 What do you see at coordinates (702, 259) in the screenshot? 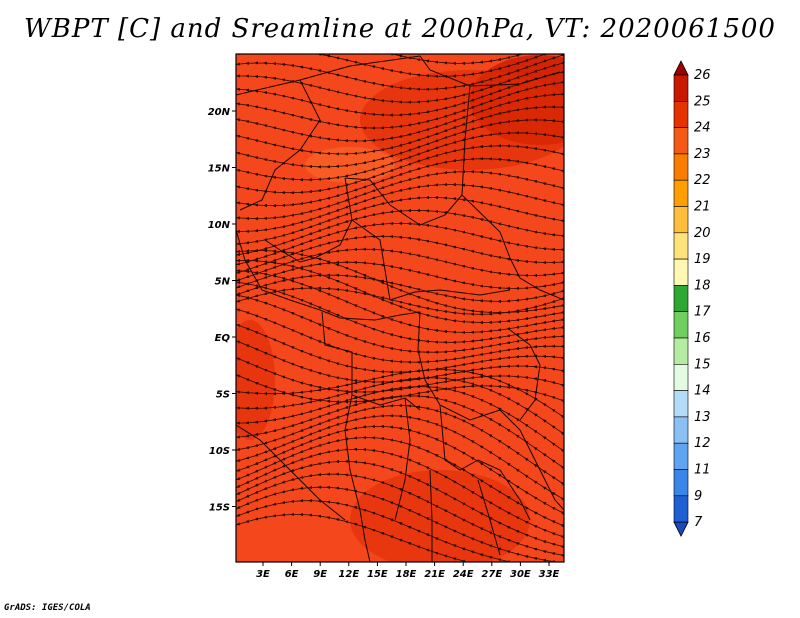
I see `colorbar-label: 19` at bounding box center [702, 259].